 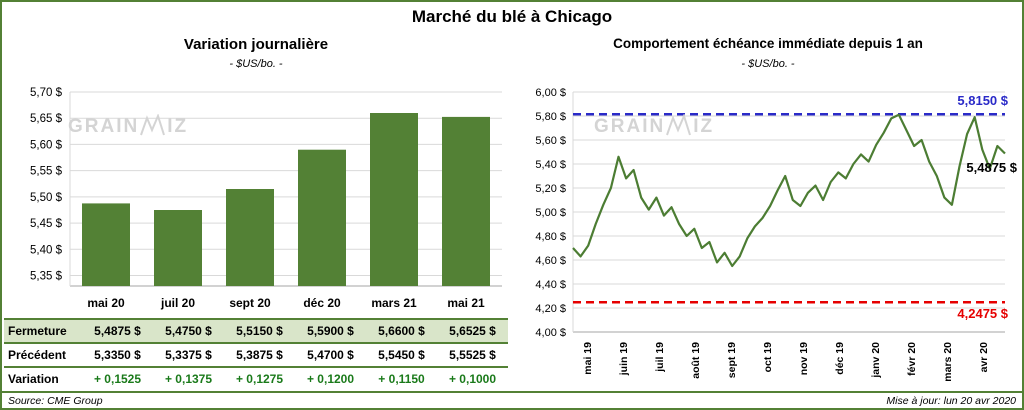 What do you see at coordinates (588, 358) in the screenshot?
I see `svg-text: mai 19` at bounding box center [588, 358].